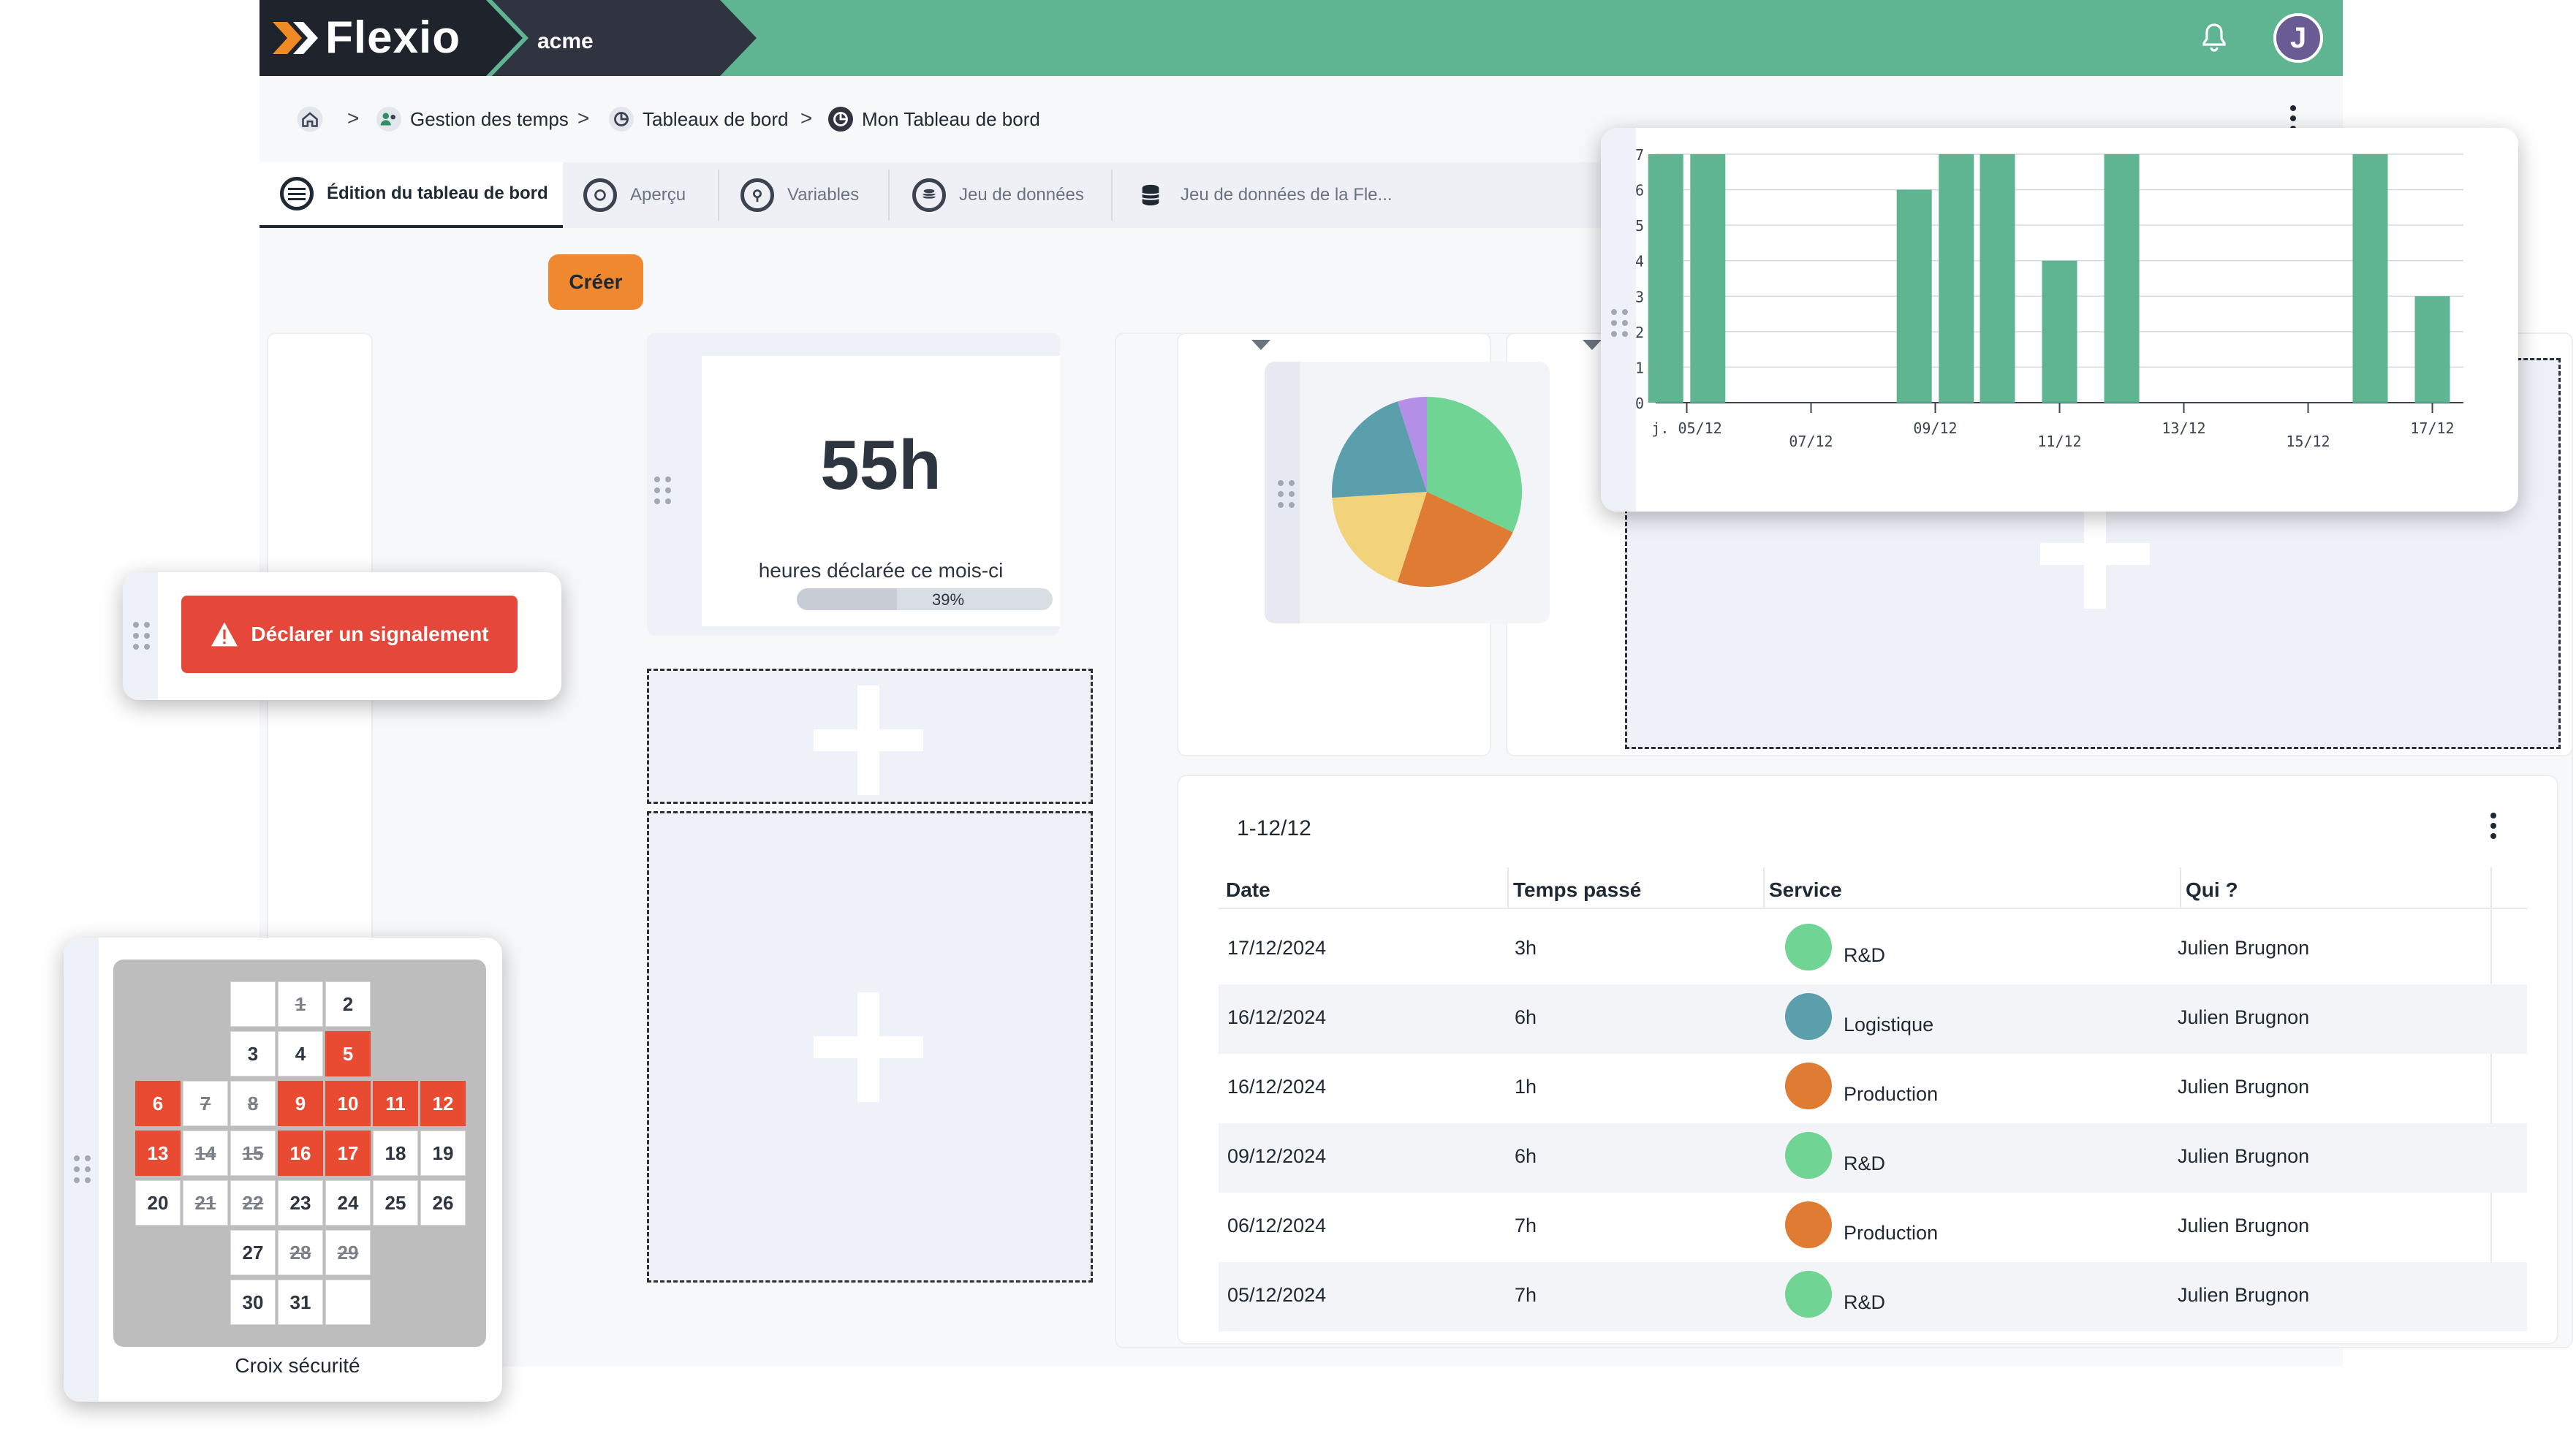 The width and height of the screenshot is (2576, 1436). I want to click on avatar: J, so click(2298, 38).